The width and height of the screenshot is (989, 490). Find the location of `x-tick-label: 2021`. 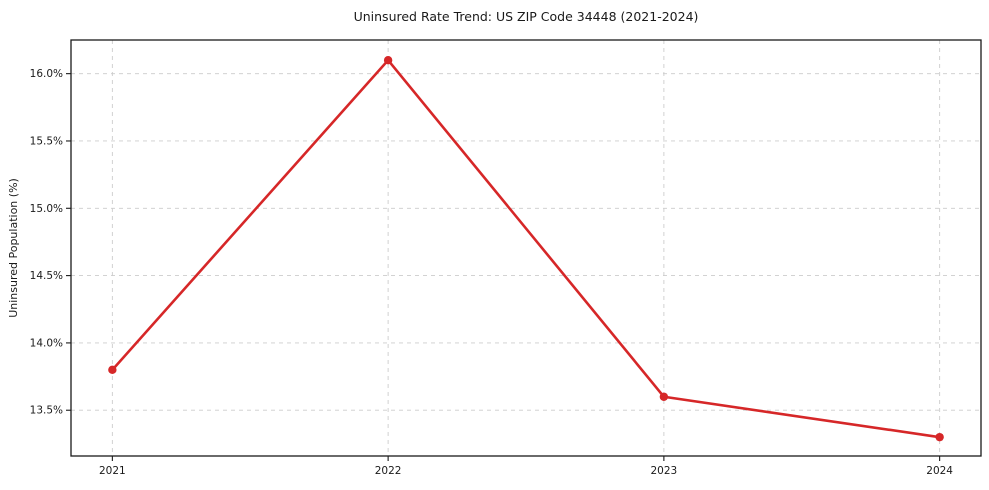

x-tick-label: 2021 is located at coordinates (112, 471).